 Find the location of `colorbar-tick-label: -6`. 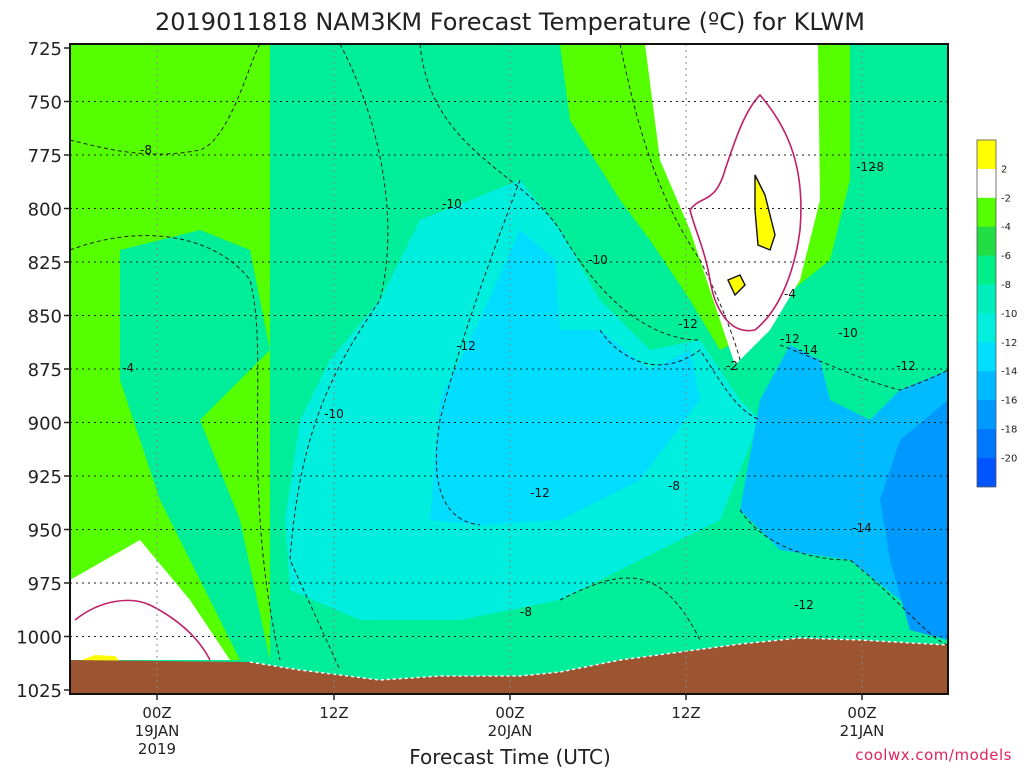

colorbar-tick-label: -6 is located at coordinates (1006, 256).